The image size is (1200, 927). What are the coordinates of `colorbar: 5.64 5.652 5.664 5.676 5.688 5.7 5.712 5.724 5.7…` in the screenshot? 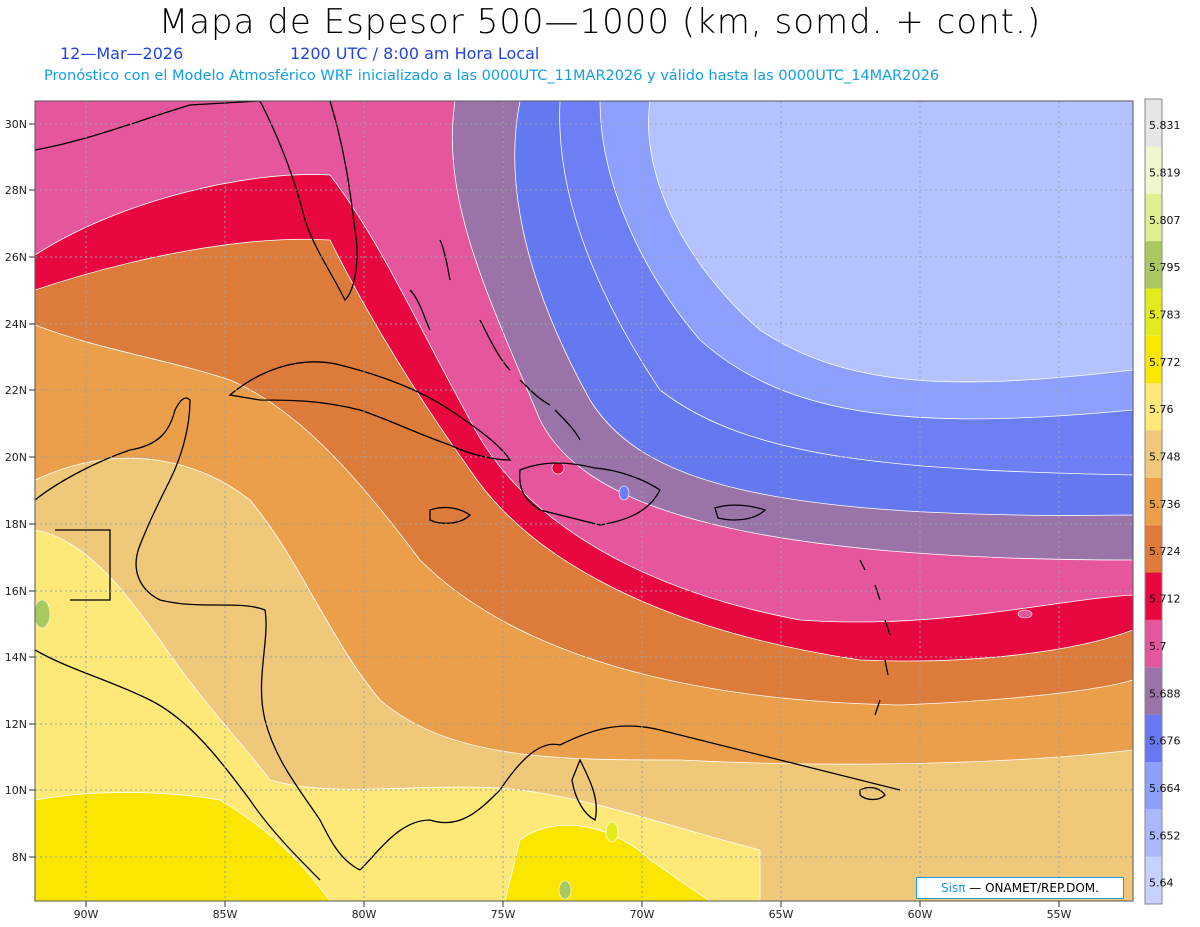 It's located at (1162, 501).